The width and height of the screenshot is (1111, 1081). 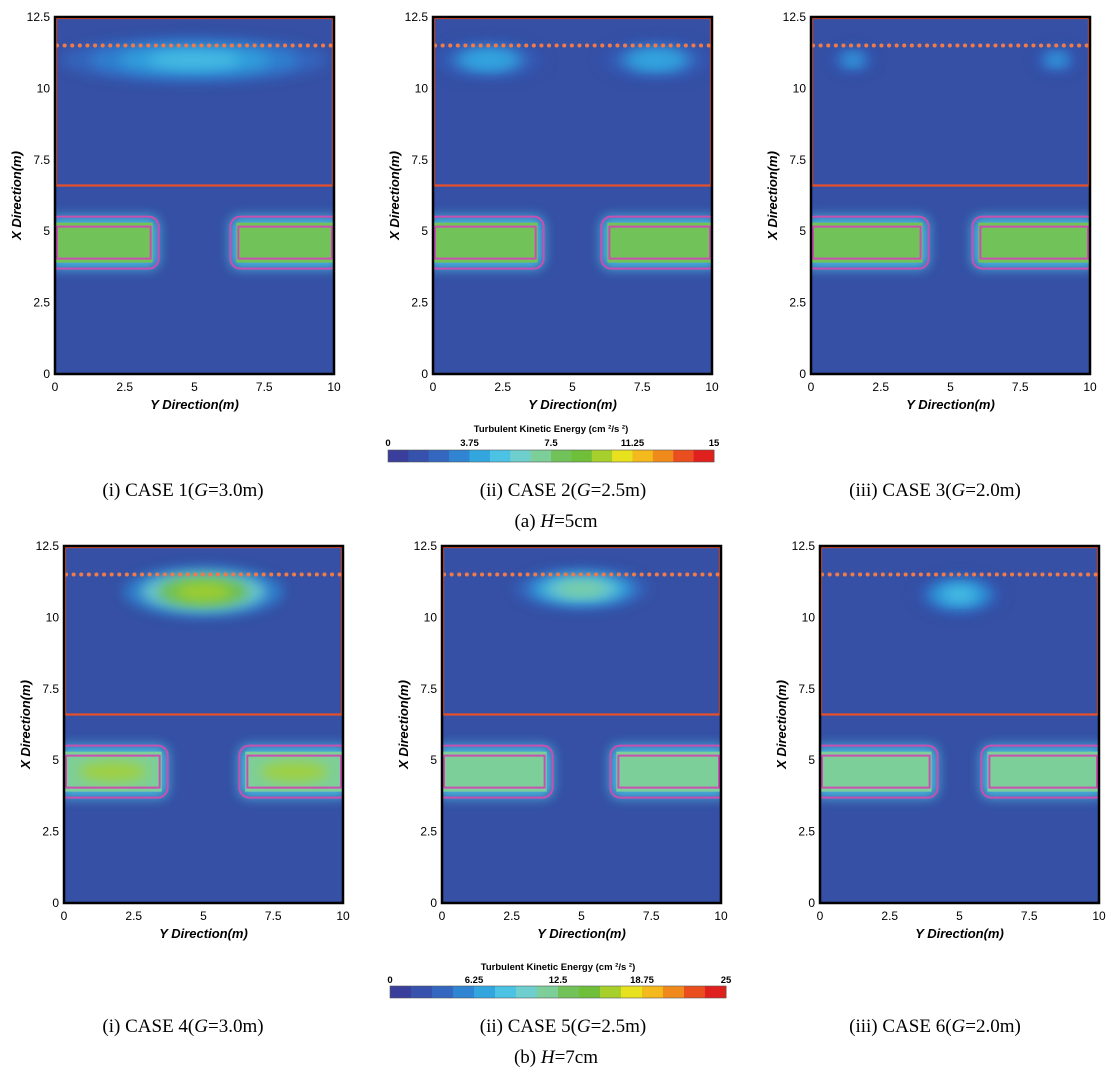 I want to click on colorbar-tick-label: 12.5, so click(x=558, y=980).